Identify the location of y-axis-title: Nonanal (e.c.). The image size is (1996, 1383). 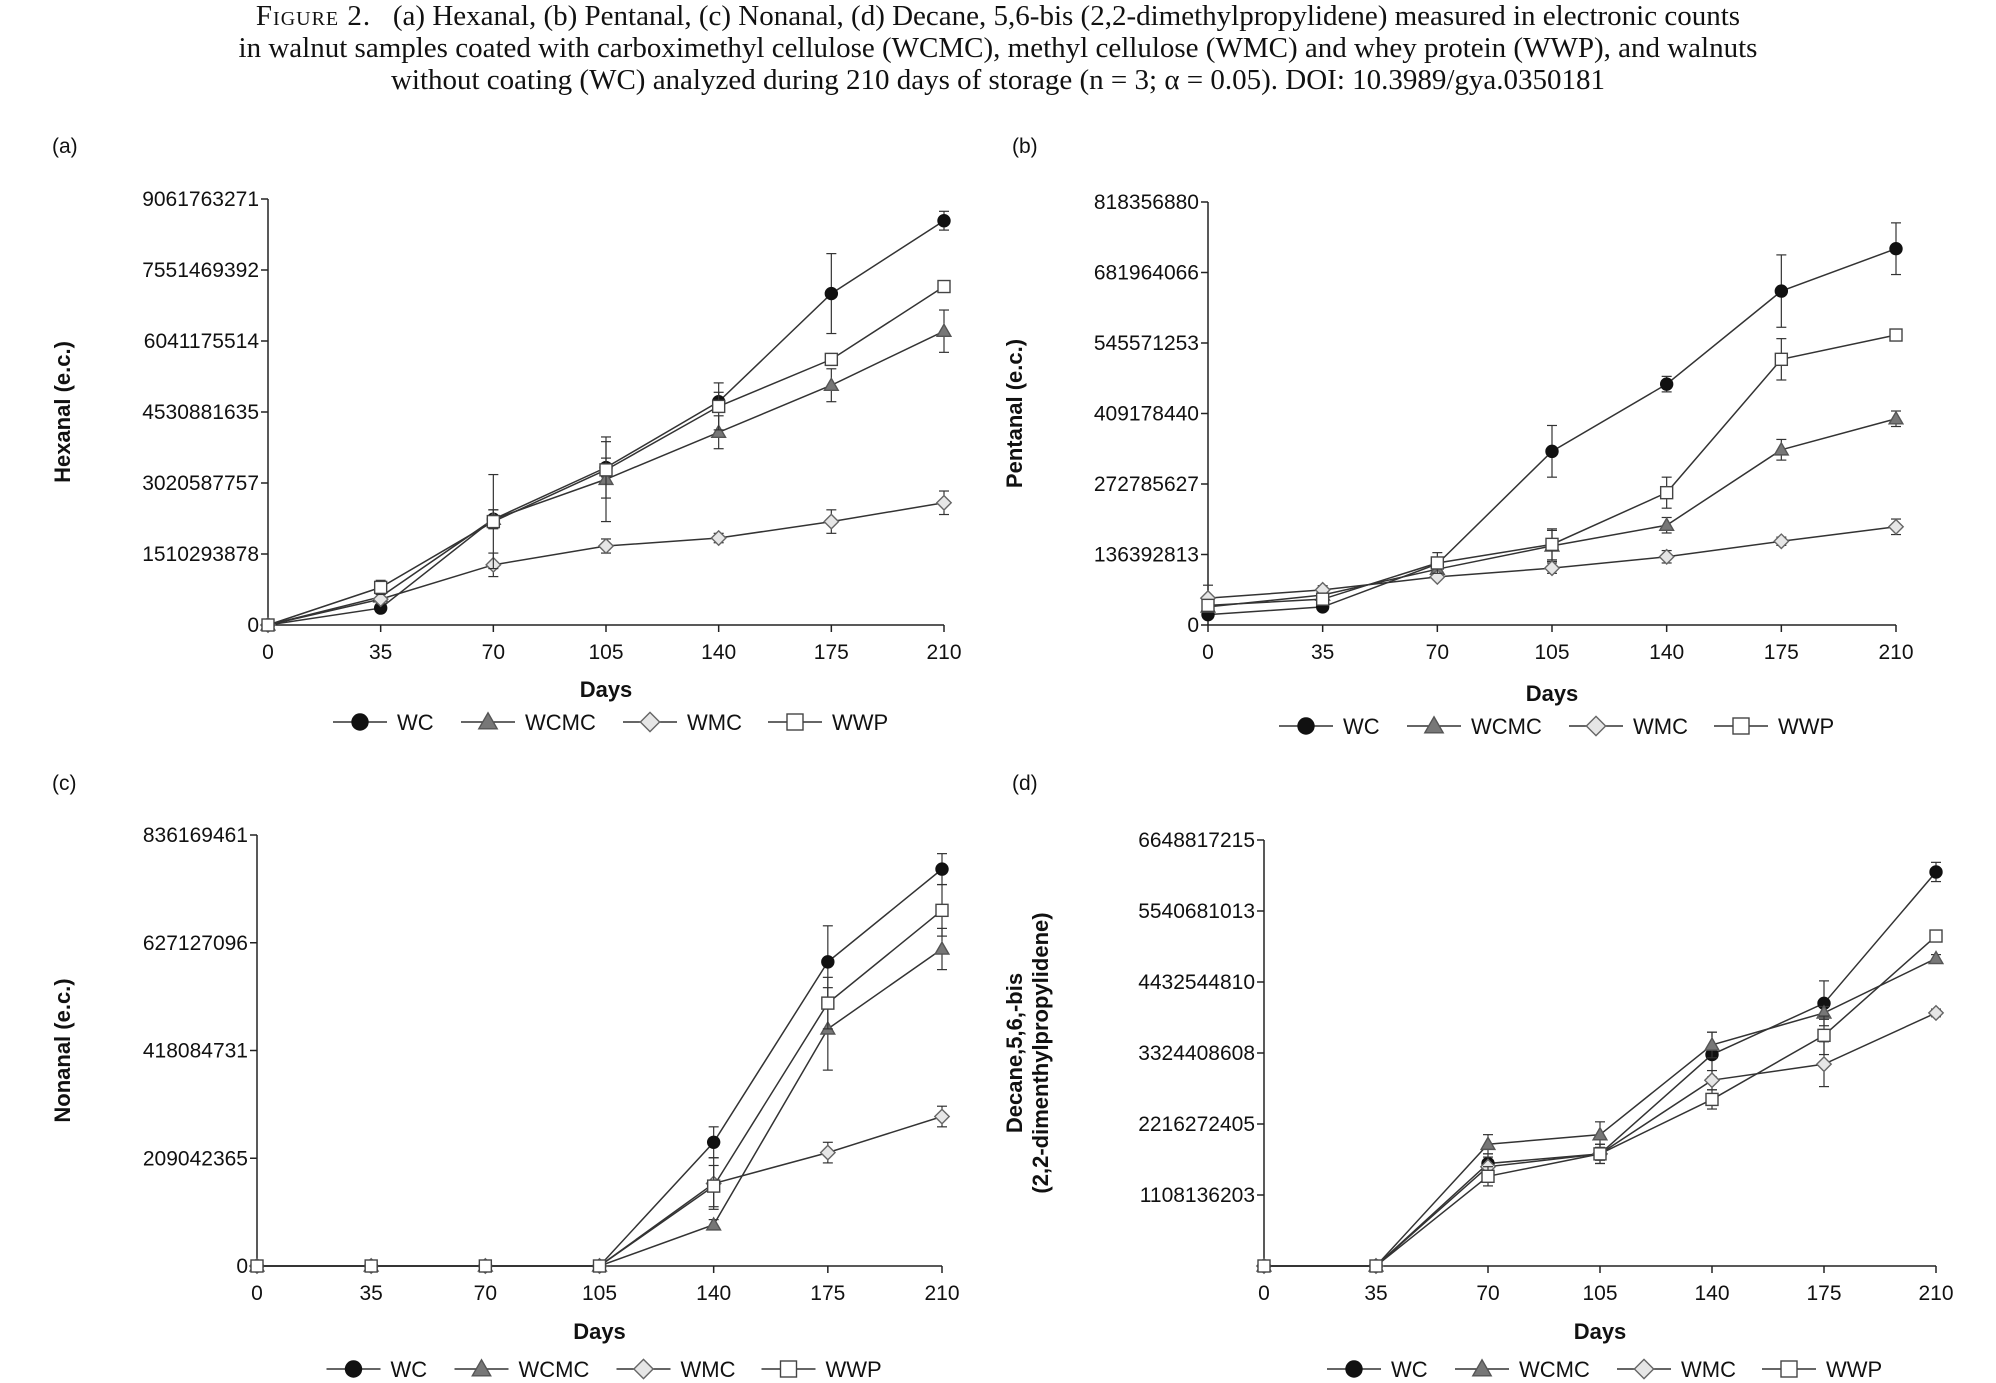
(62, 1050).